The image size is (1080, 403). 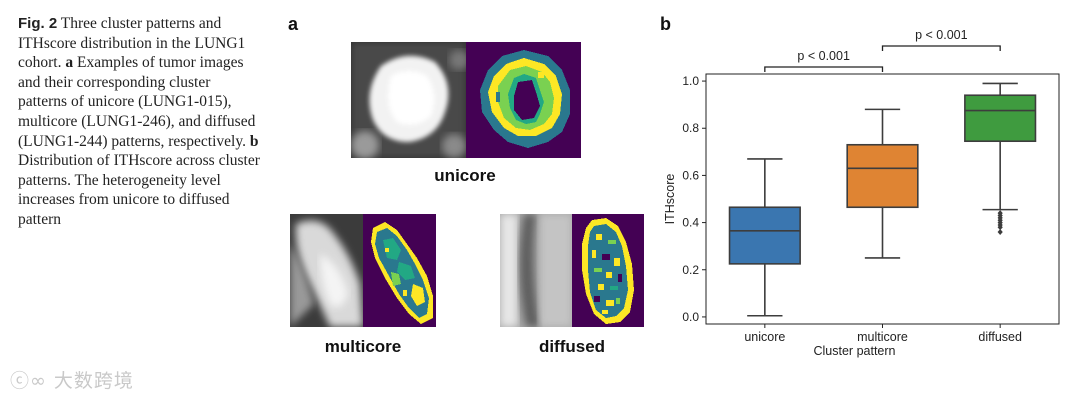 What do you see at coordinates (690, 128) in the screenshot?
I see `y-tick-label: 0.8` at bounding box center [690, 128].